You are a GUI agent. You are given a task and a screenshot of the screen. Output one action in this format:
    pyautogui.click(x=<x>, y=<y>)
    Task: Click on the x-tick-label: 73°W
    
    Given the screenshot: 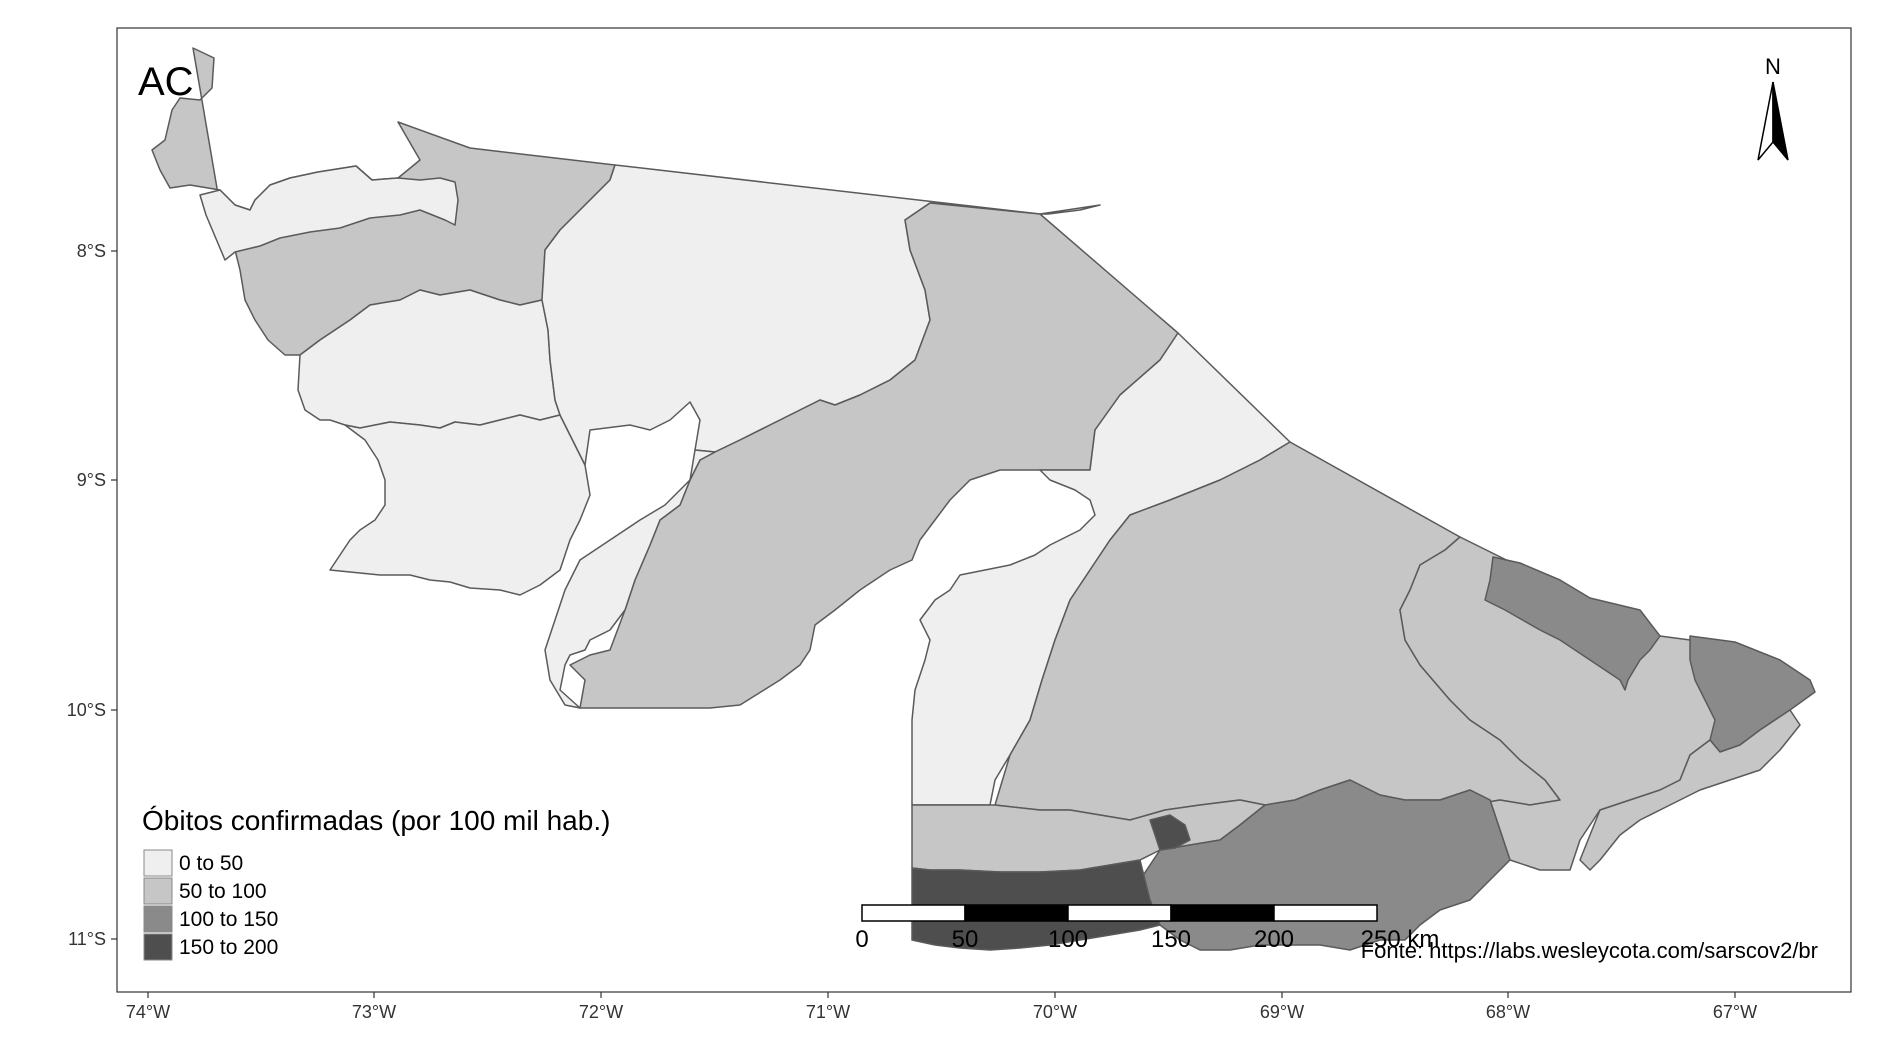 What is the action you would take?
    pyautogui.click(x=374, y=1012)
    